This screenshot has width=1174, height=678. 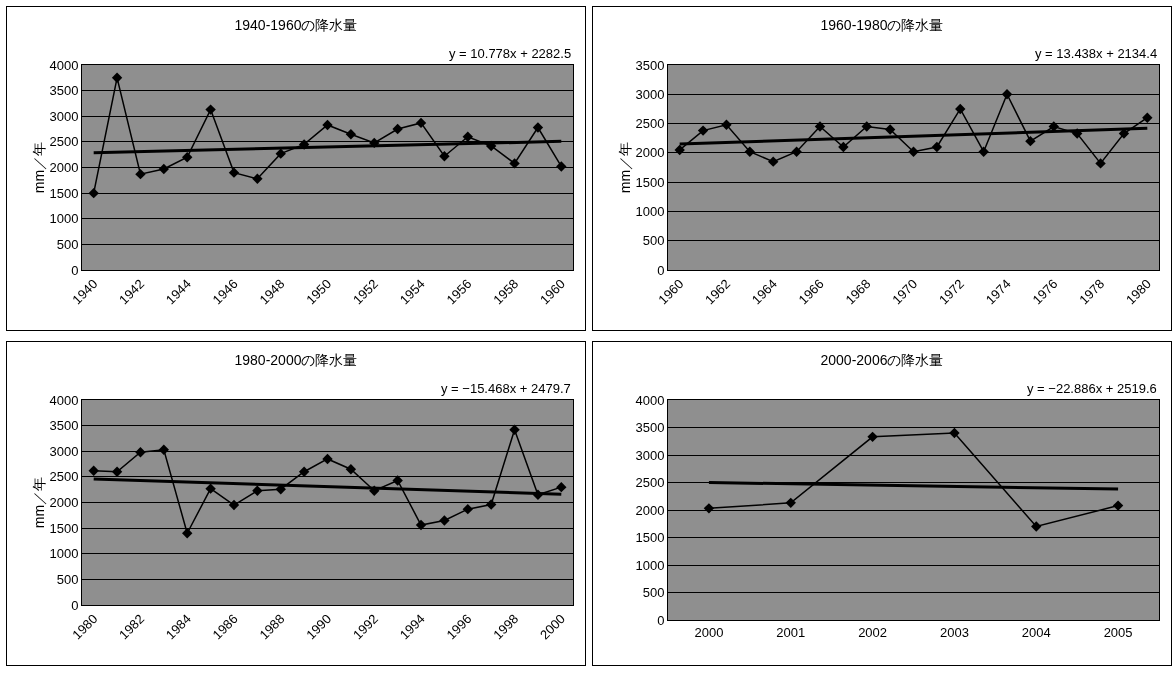 What do you see at coordinates (791, 632) in the screenshot?
I see `x-tick-label: 2001` at bounding box center [791, 632].